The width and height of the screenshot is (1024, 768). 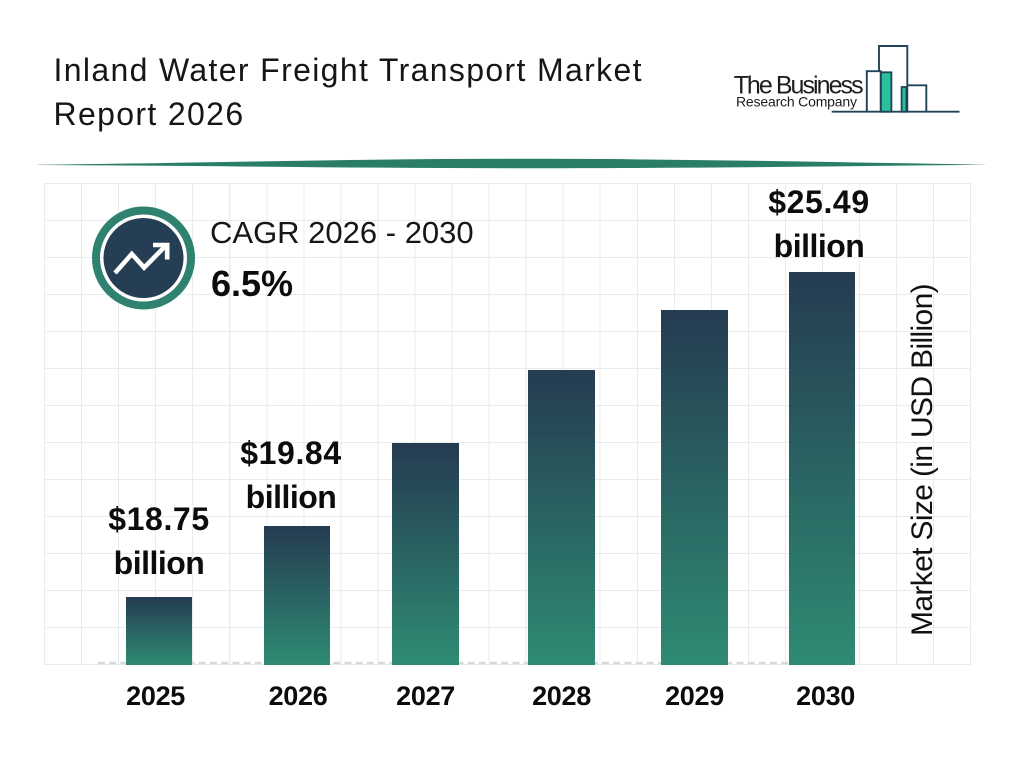 I want to click on svg-text: Research Company, so click(x=796, y=102).